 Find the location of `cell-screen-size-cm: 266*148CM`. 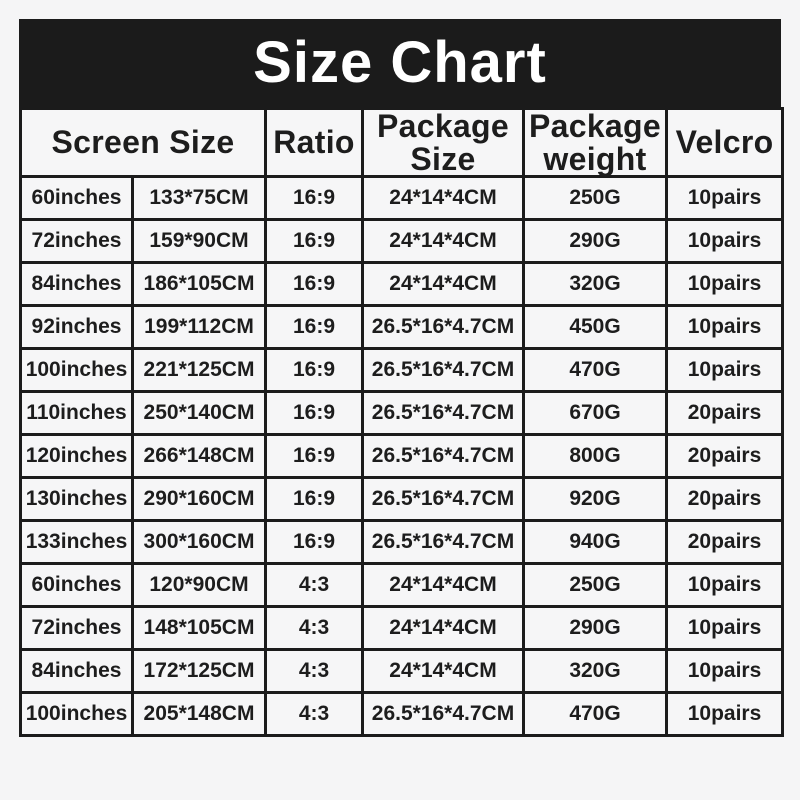

cell-screen-size-cm: 266*148CM is located at coordinates (199, 456).